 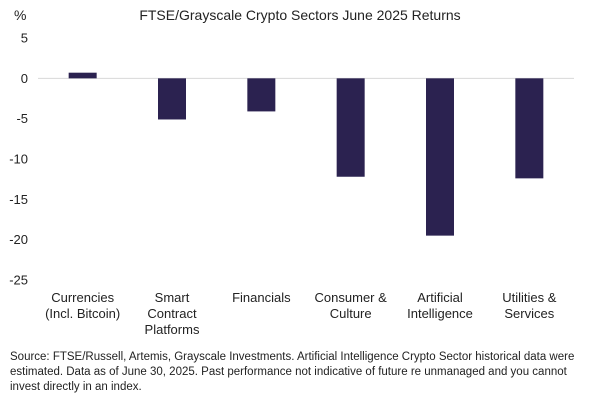 What do you see at coordinates (82, 305) in the screenshot?
I see `category-label: Currencies (Incl. Bitcoin)` at bounding box center [82, 305].